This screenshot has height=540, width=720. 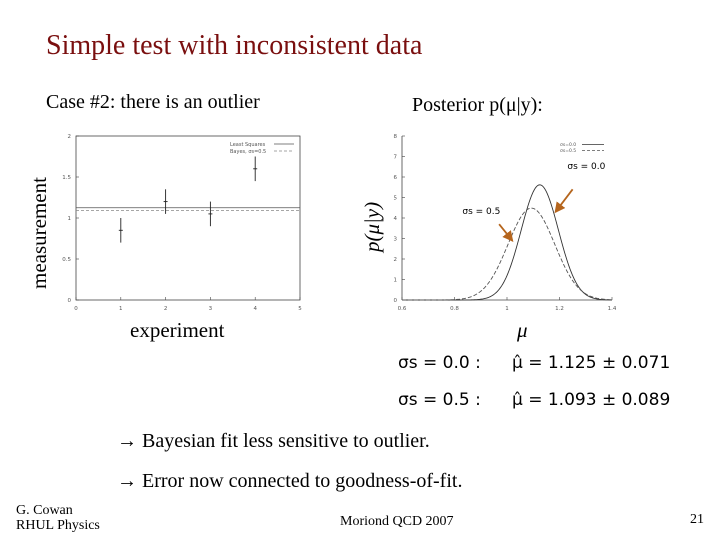 What do you see at coordinates (121, 309) in the screenshot?
I see `left-xtick-label-1: 1` at bounding box center [121, 309].